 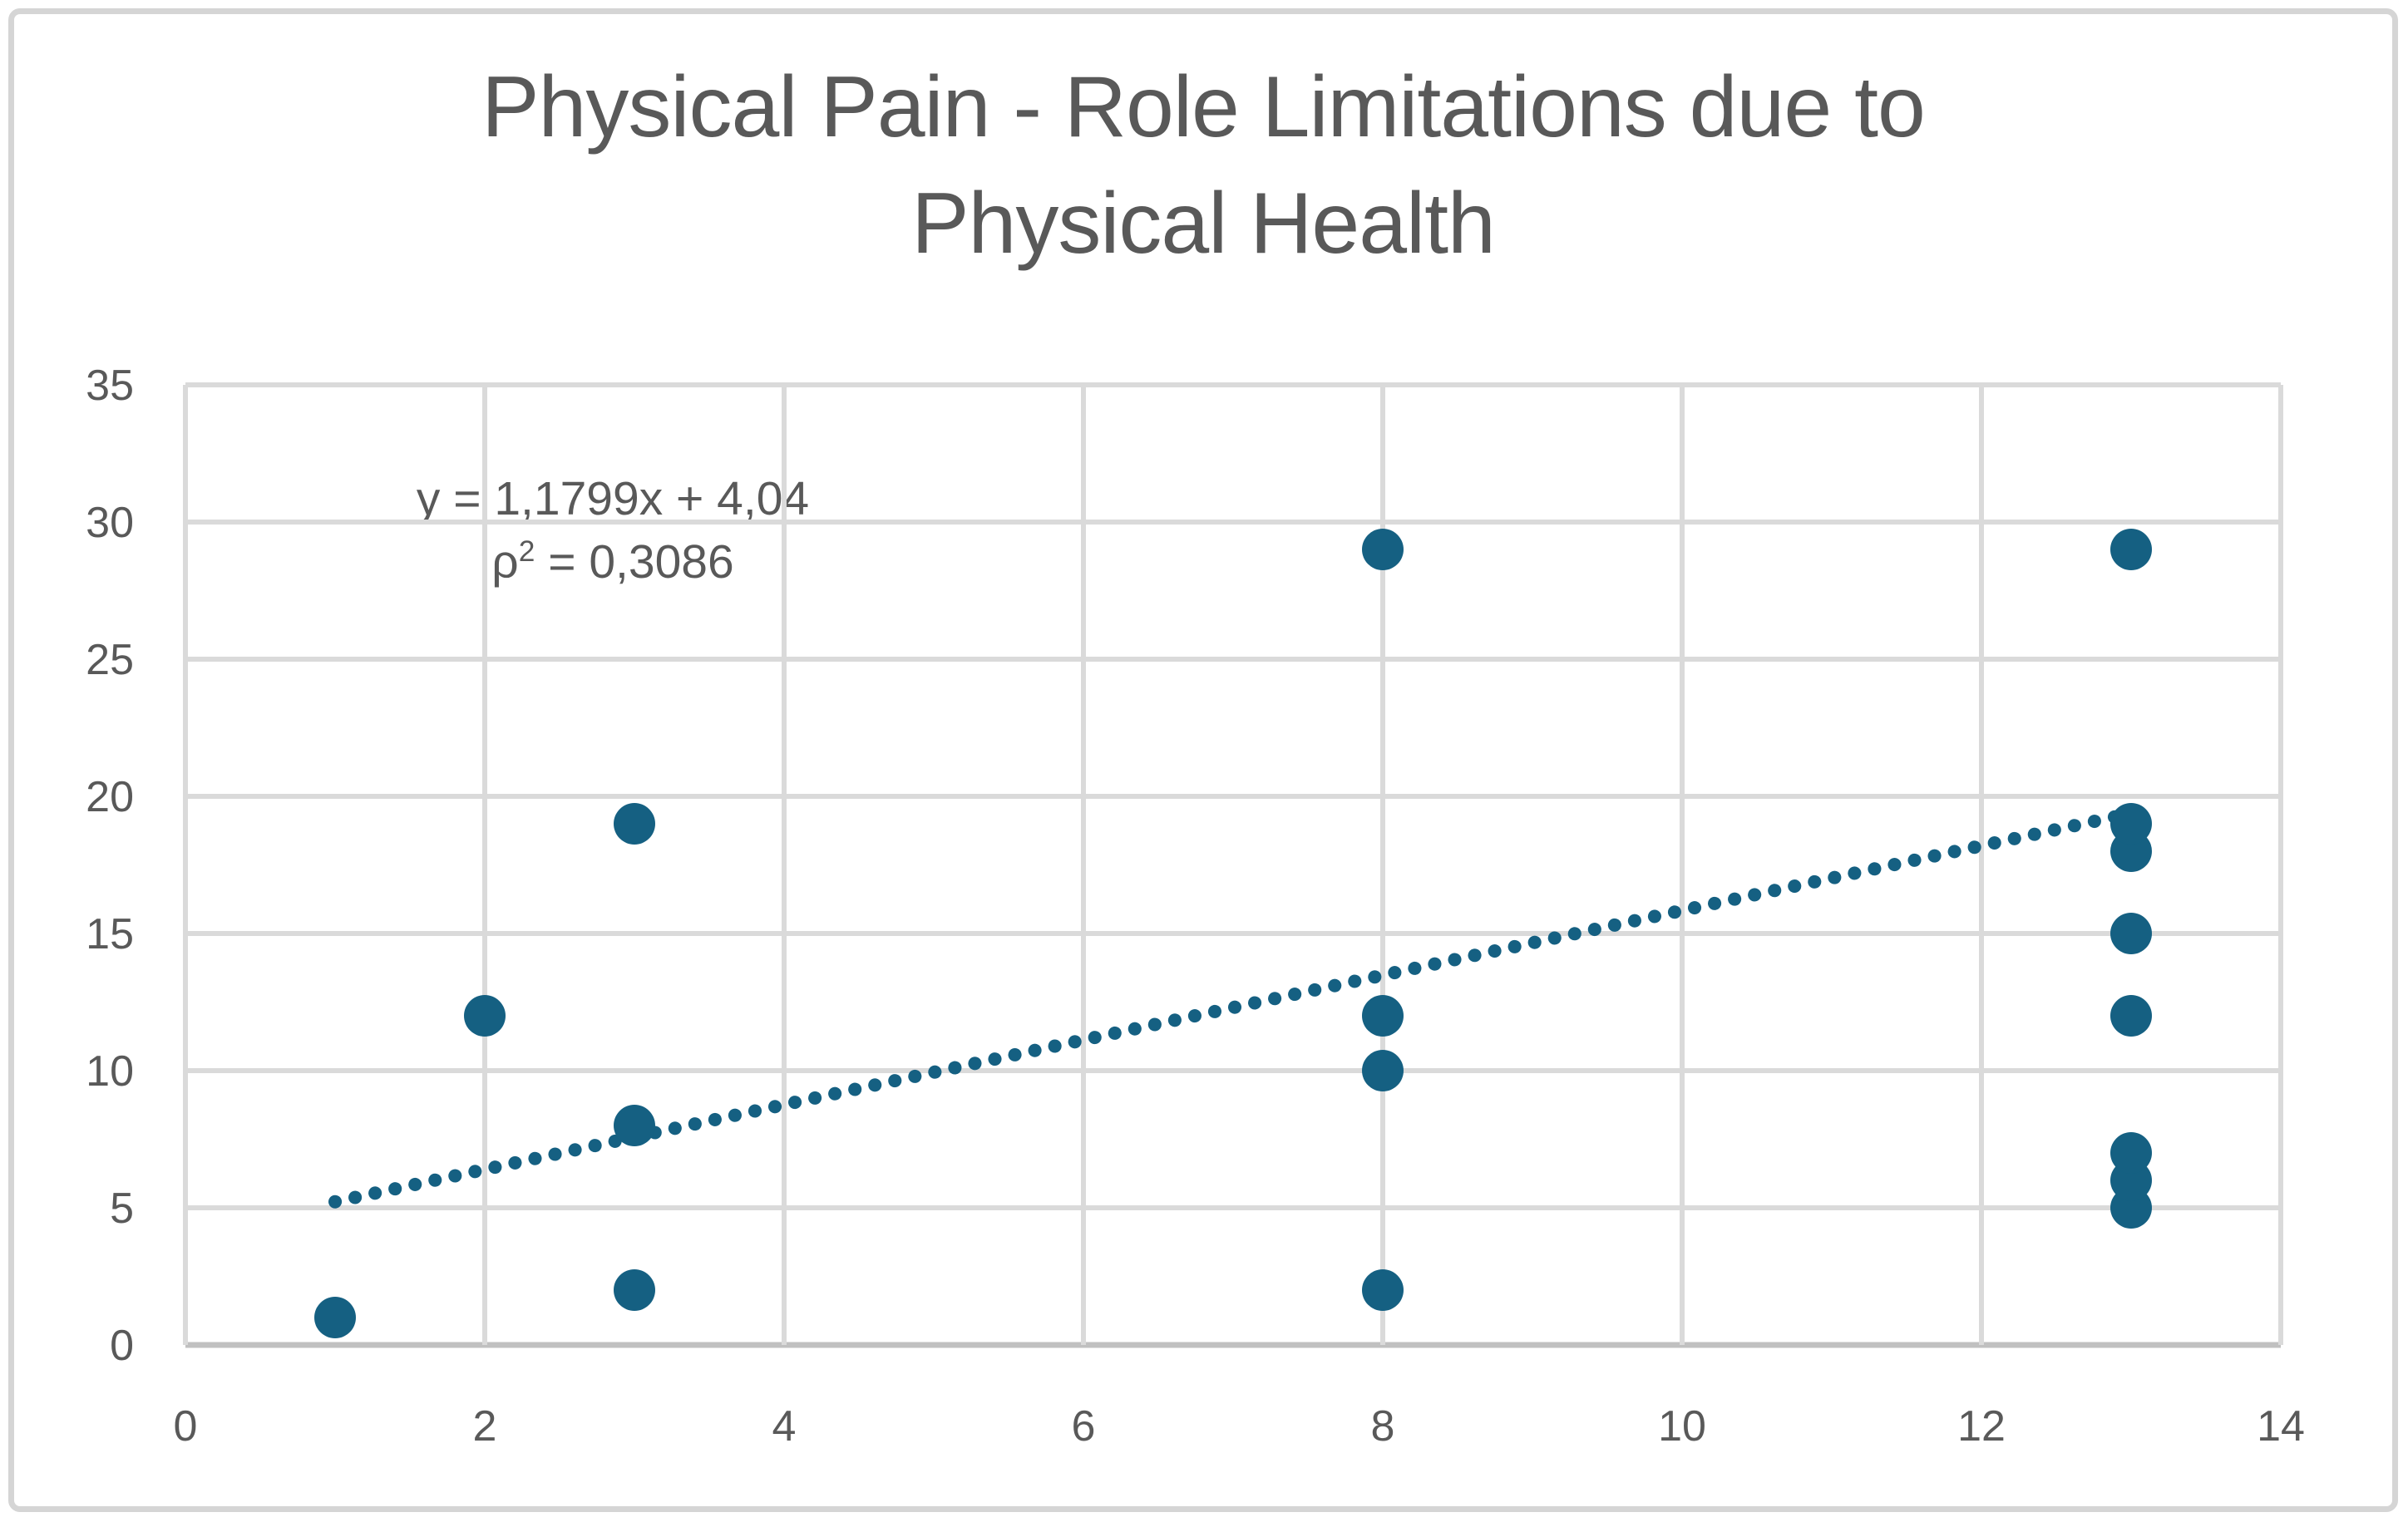 What do you see at coordinates (122, 1209) in the screenshot?
I see `y-axis-tick-label: 5` at bounding box center [122, 1209].